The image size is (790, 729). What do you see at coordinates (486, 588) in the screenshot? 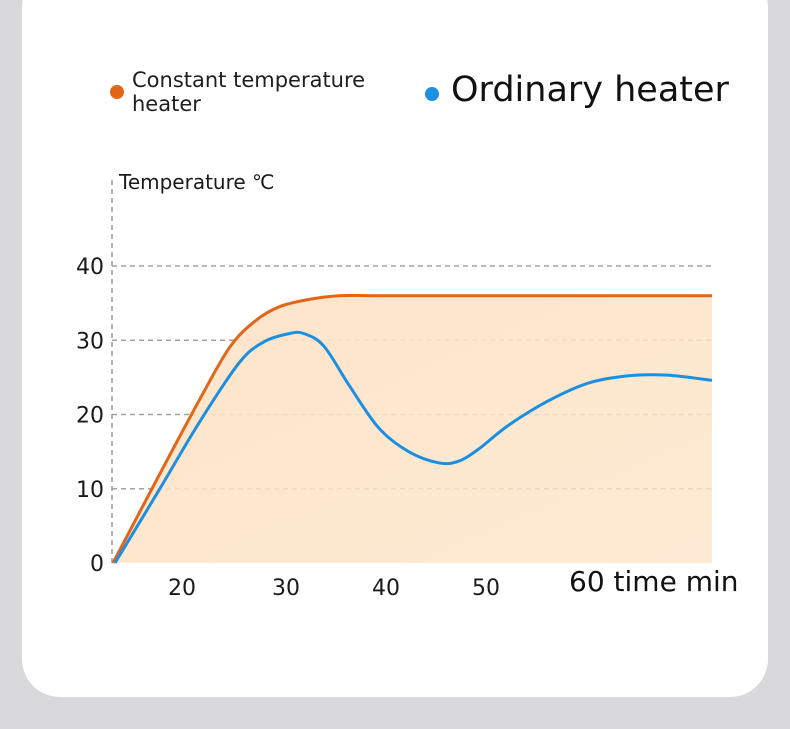
I see `x-tick-label: 50` at bounding box center [486, 588].